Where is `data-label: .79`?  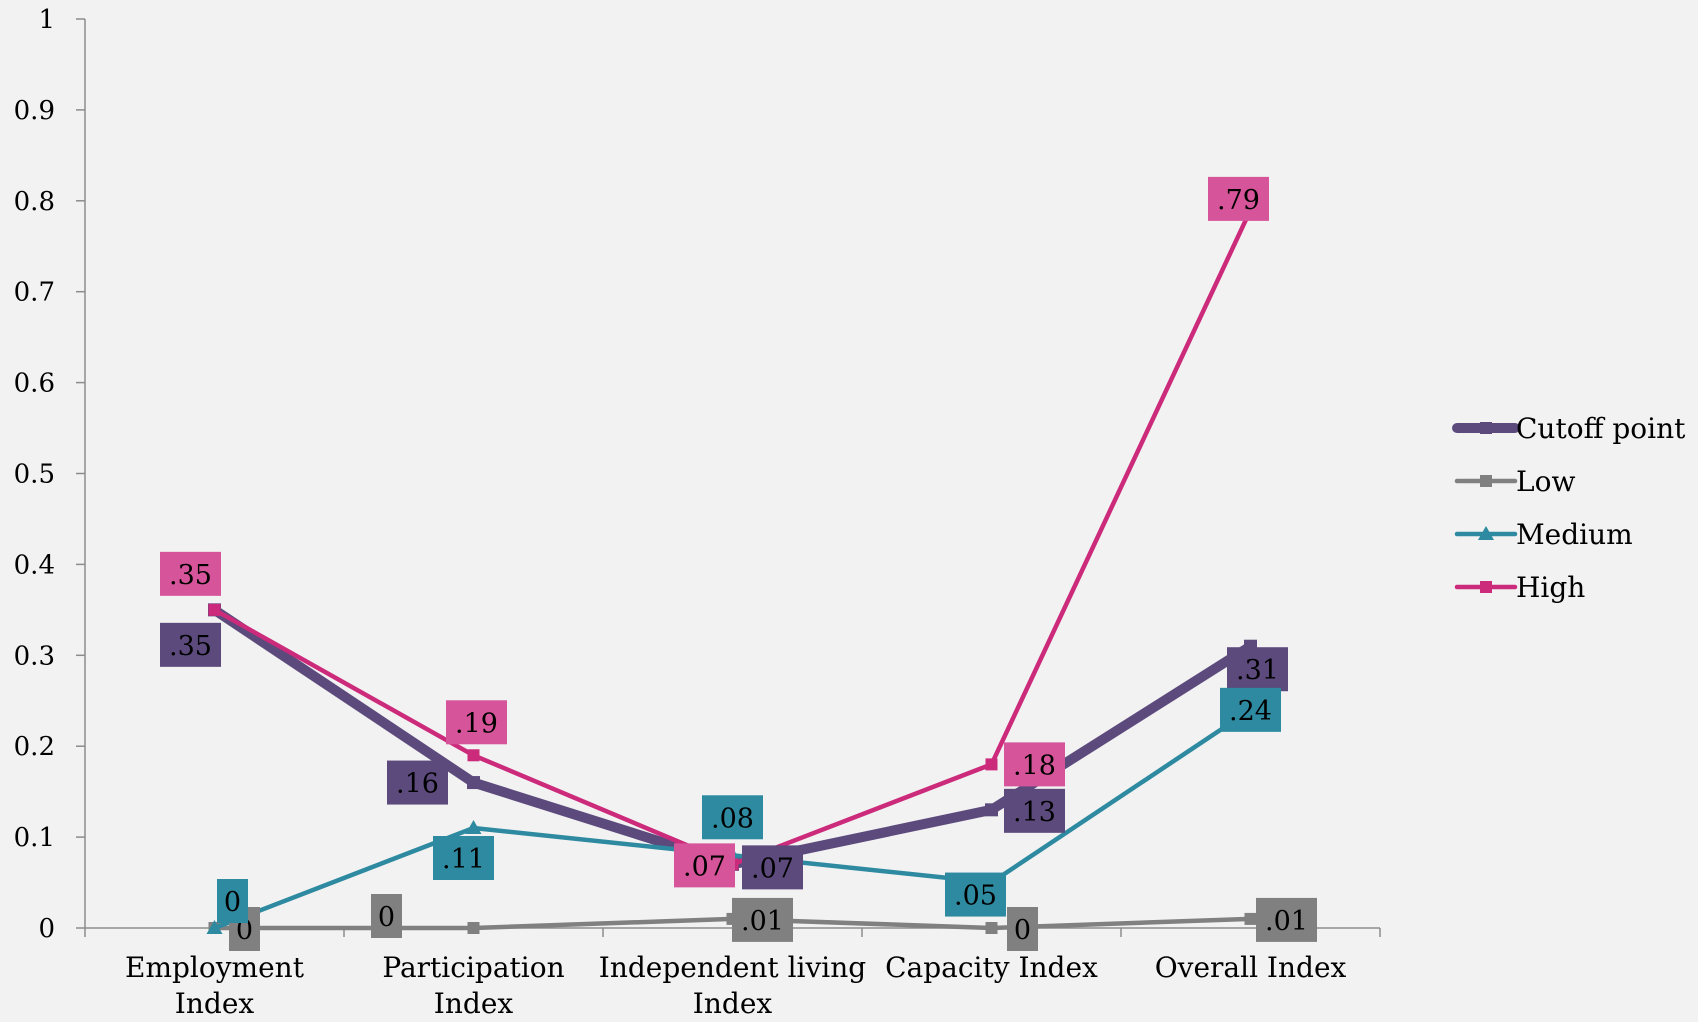
data-label: .79 is located at coordinates (1238, 200).